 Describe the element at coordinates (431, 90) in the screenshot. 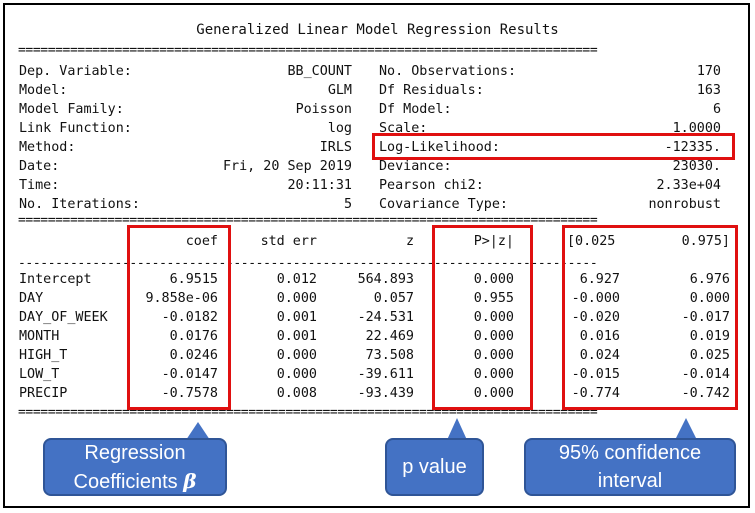

I see `info-right-label: Df Residuals:` at that location.